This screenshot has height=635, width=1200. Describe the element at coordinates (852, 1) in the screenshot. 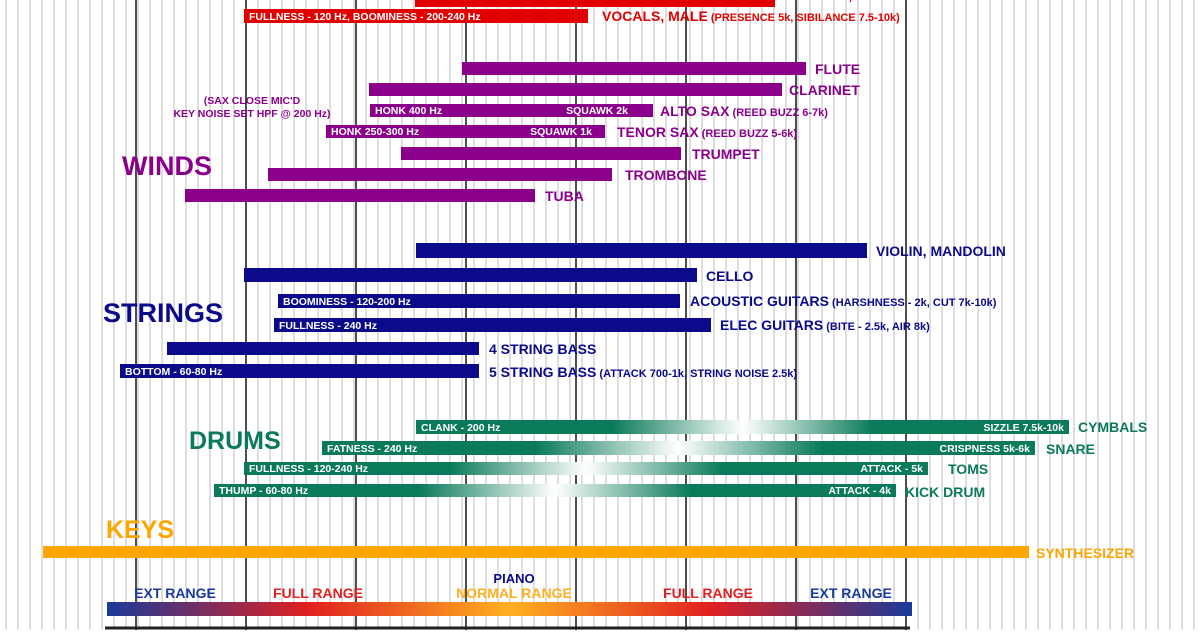

I see `bar-label-vocals_female: VOCALS, FEMALE` at that location.